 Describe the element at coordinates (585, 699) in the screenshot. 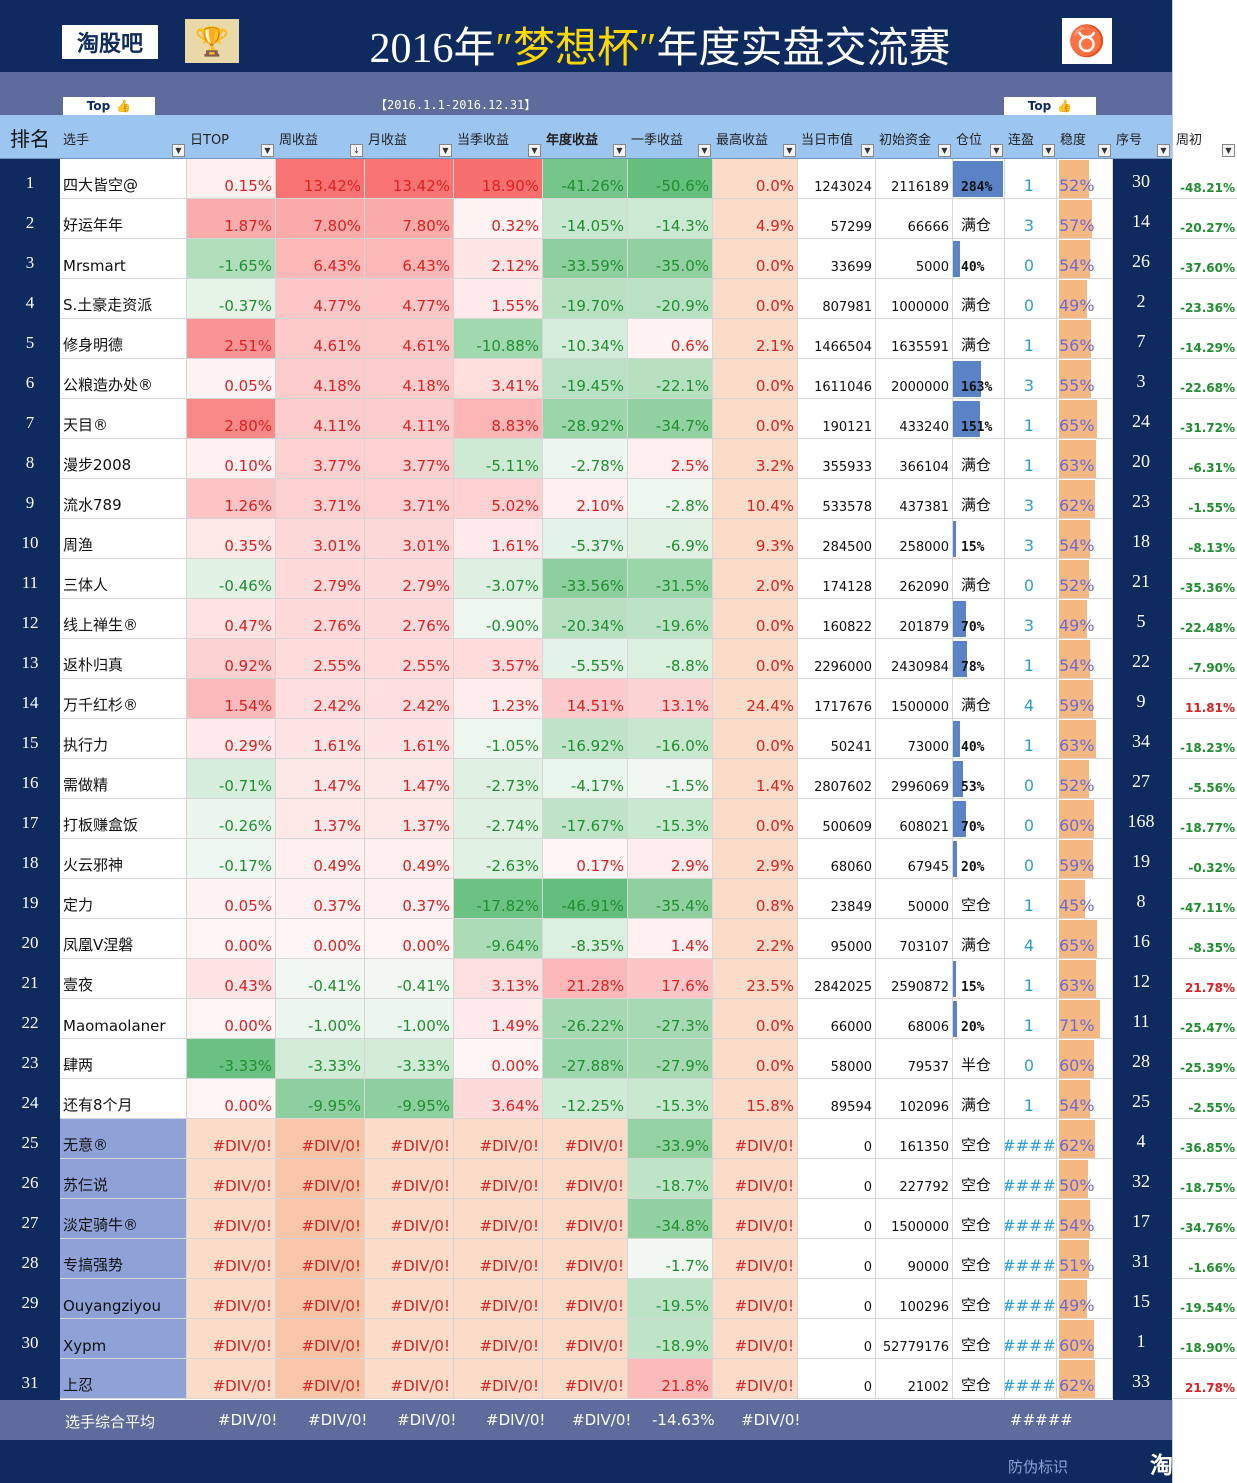

I see `cell-year: 14.51%` at that location.